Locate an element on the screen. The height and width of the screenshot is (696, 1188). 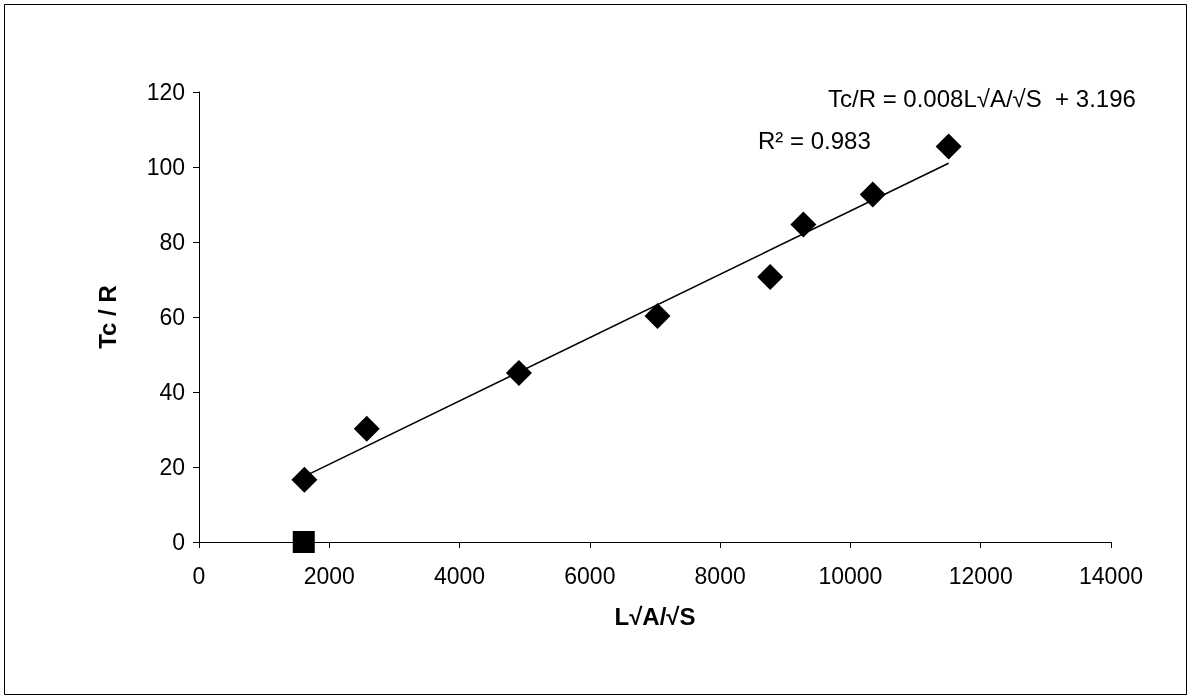
x-tick-label: 12000 is located at coordinates (980, 575).